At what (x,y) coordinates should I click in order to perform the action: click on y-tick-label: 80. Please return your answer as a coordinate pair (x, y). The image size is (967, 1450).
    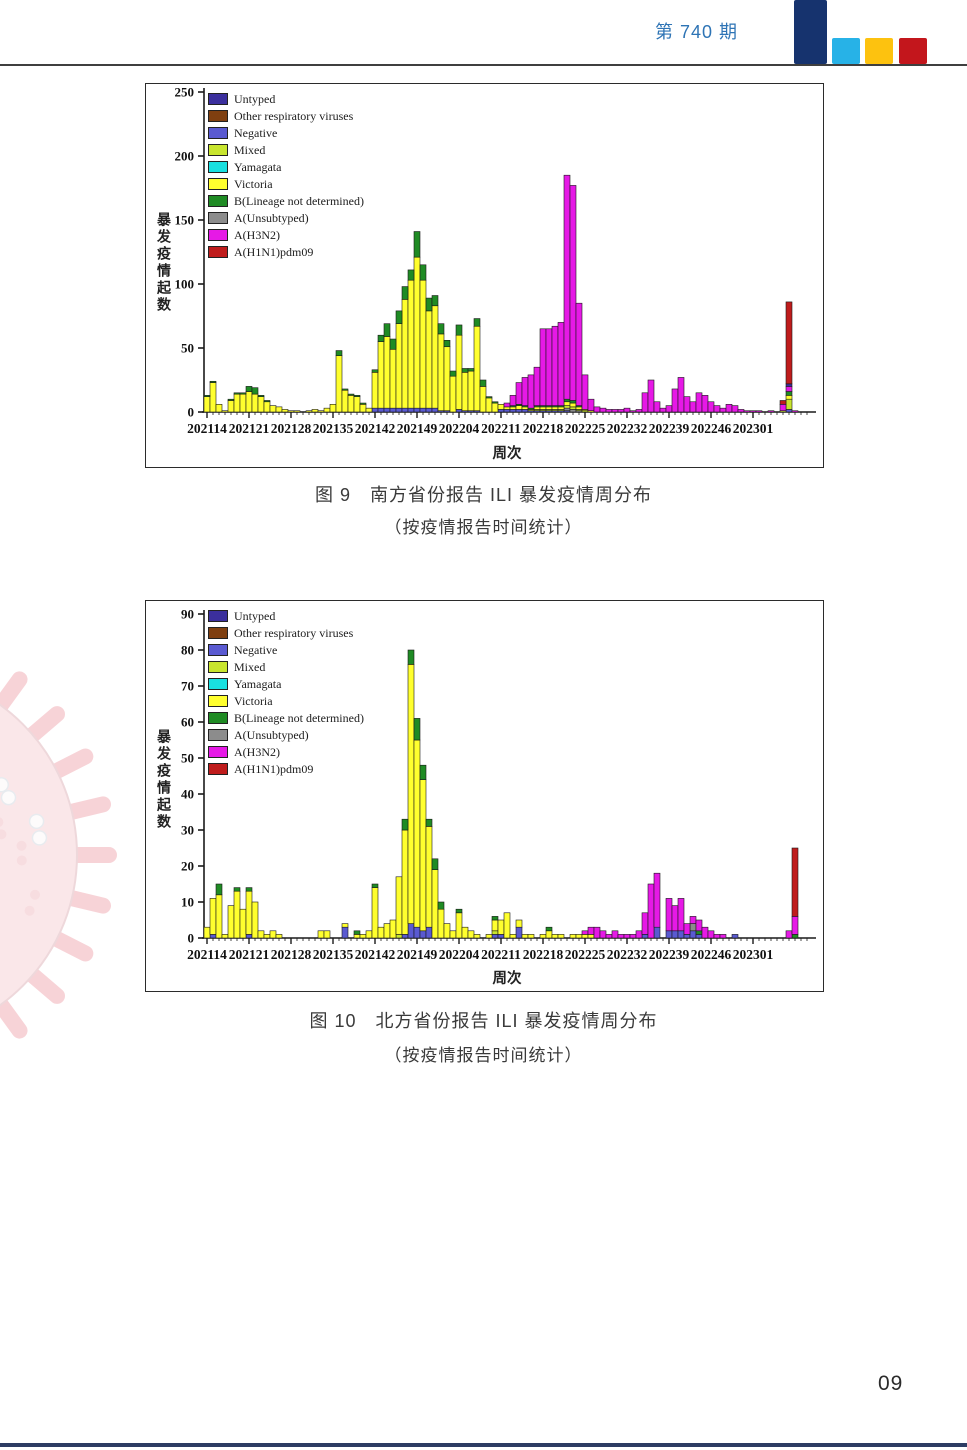
    Looking at the image, I should click on (187, 650).